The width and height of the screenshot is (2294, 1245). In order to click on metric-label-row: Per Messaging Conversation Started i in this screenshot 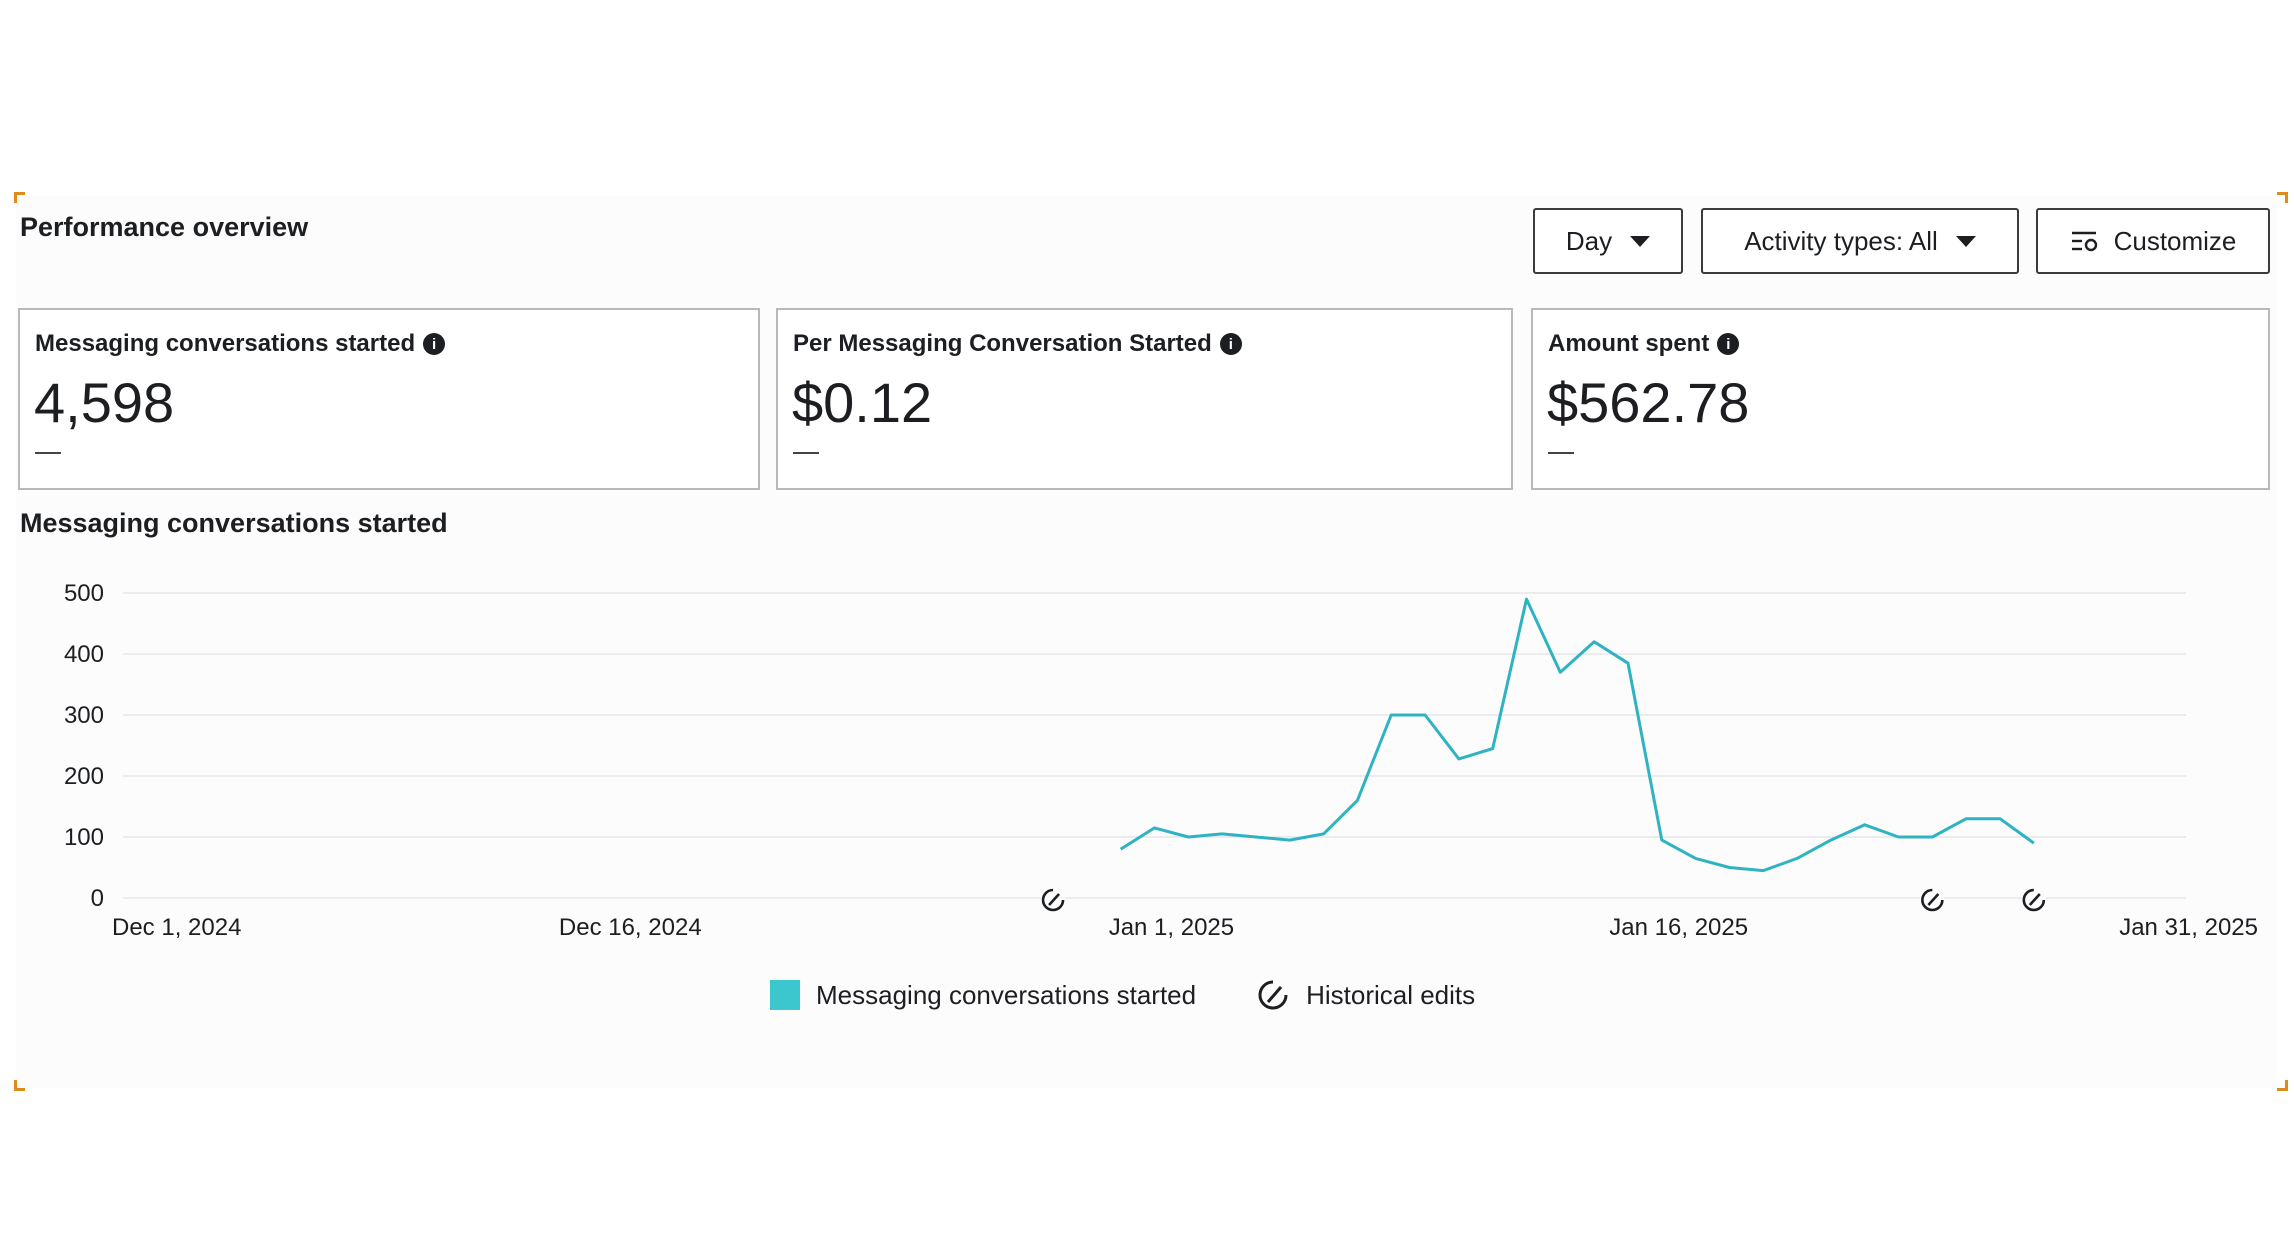, I will do `click(1017, 344)`.